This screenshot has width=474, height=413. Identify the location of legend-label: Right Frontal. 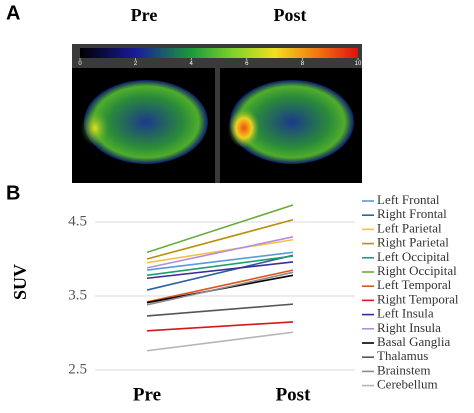
(412, 213).